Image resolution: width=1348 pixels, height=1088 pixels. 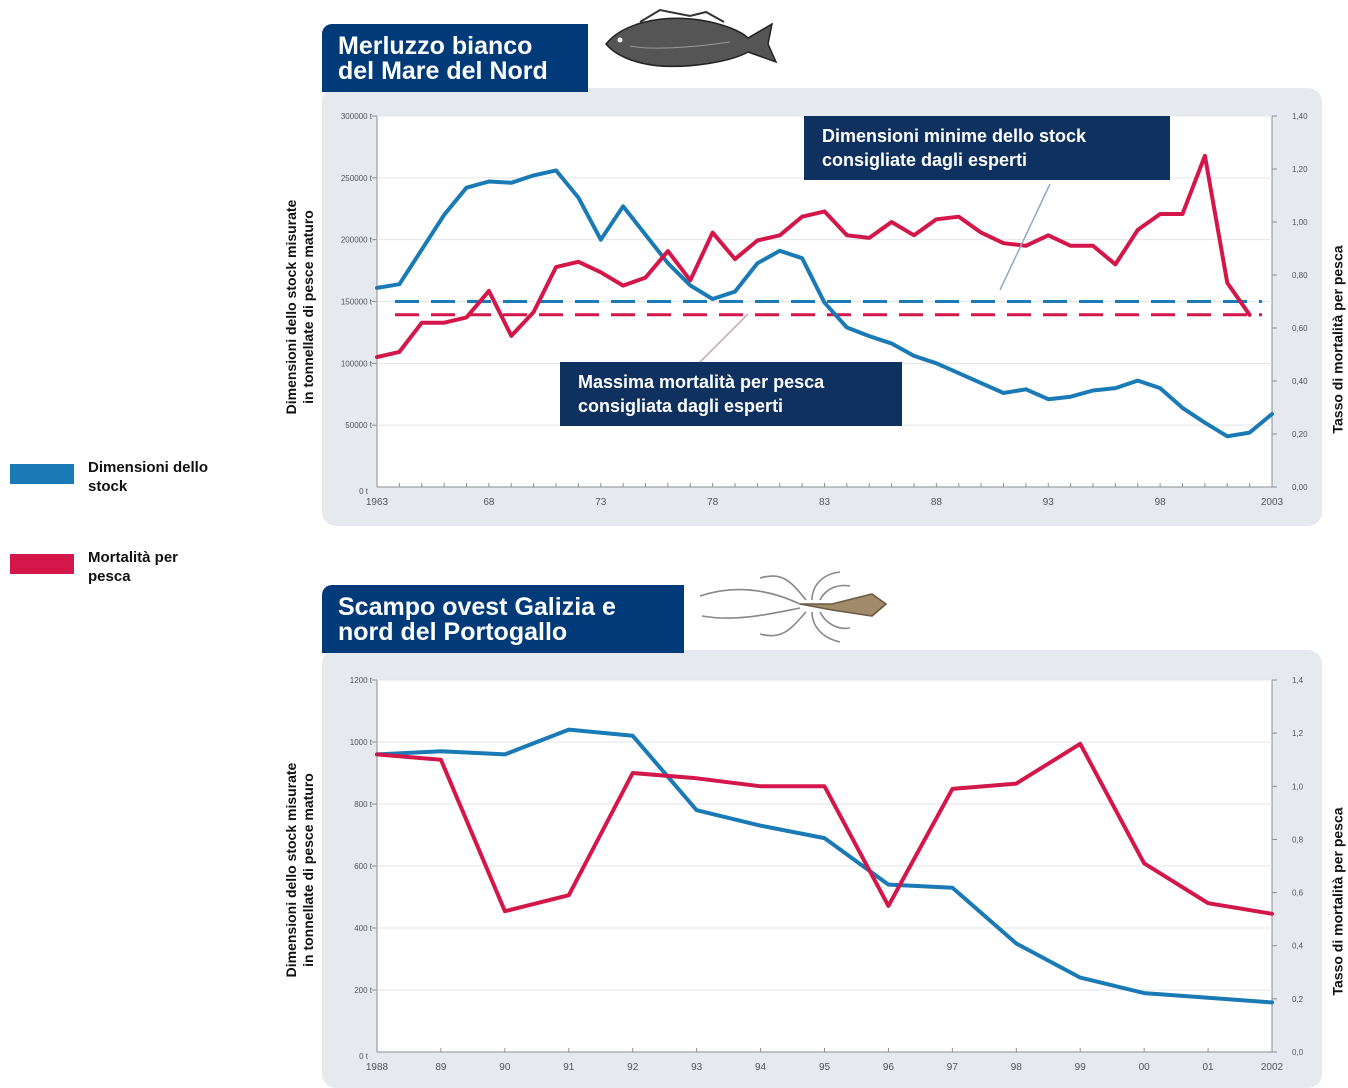 What do you see at coordinates (701, 382) in the screenshot?
I see `annotation-max-mortality-line1: Massima mortalità per pesca` at bounding box center [701, 382].